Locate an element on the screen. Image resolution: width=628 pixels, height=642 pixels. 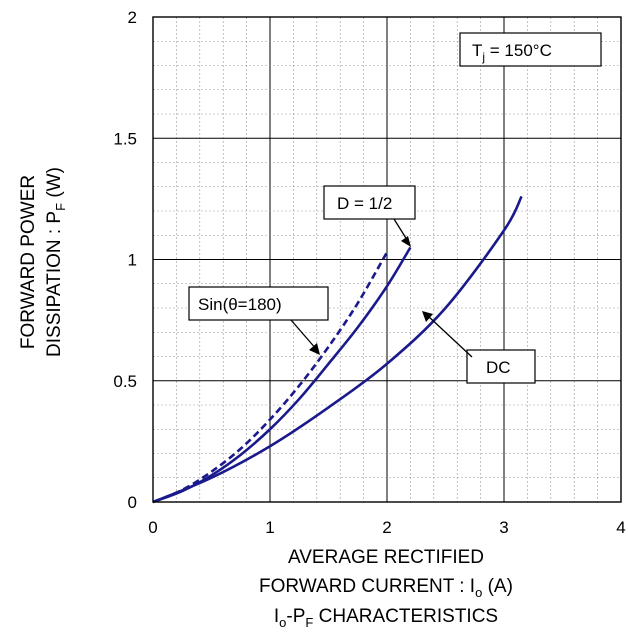
y-axis-title-line2: DISSIPATION : PF (W) is located at coordinates (56, 262).